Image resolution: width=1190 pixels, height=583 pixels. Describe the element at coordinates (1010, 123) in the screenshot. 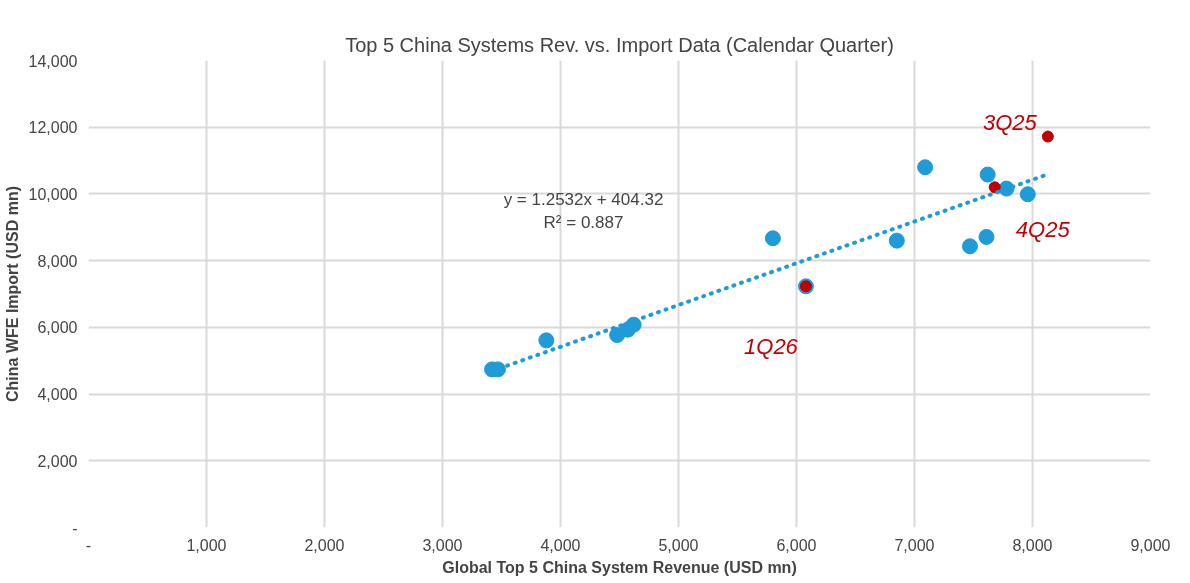

I see `annotation: 3Q25` at that location.